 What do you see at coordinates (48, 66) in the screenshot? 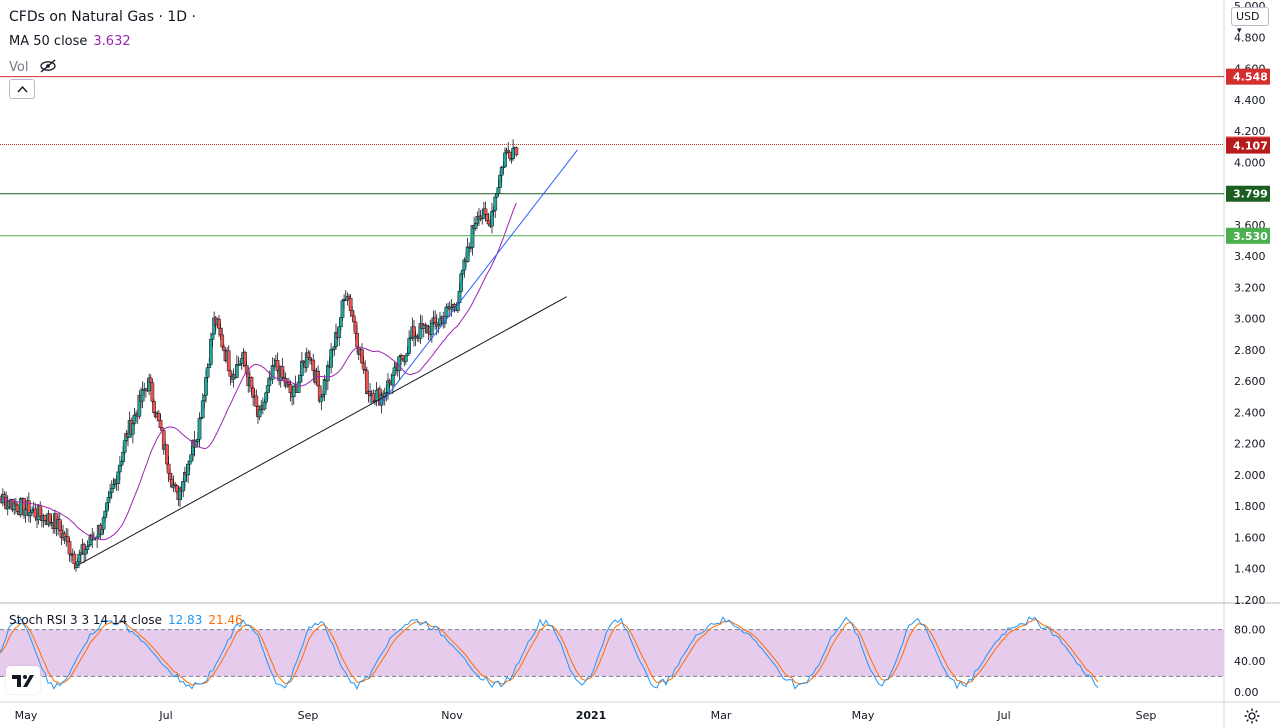
I see `eye-hidden-icon` at bounding box center [48, 66].